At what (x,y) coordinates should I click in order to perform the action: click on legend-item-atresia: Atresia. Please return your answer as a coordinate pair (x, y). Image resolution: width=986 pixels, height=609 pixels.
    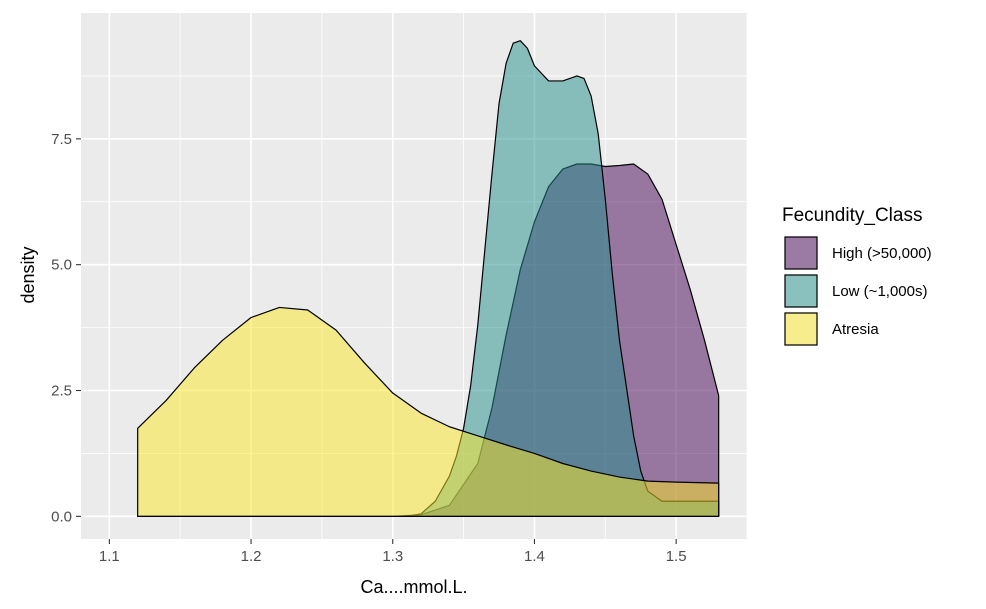
    Looking at the image, I should click on (831, 329).